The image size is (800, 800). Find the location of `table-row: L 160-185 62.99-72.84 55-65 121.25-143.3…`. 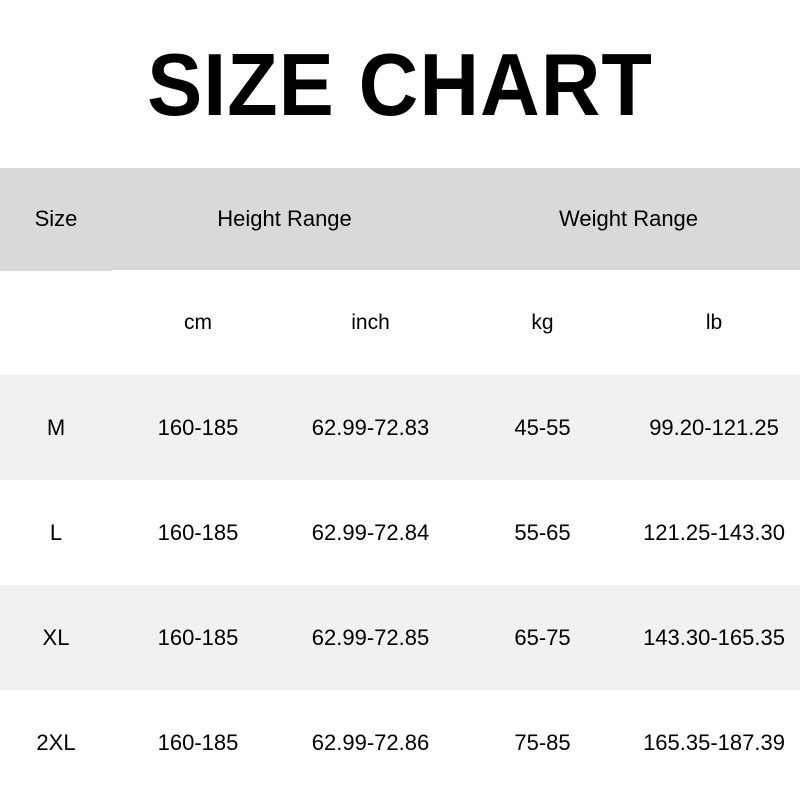

table-row: L 160-185 62.99-72.84 55-65 121.25-143.3… is located at coordinates (400, 532).